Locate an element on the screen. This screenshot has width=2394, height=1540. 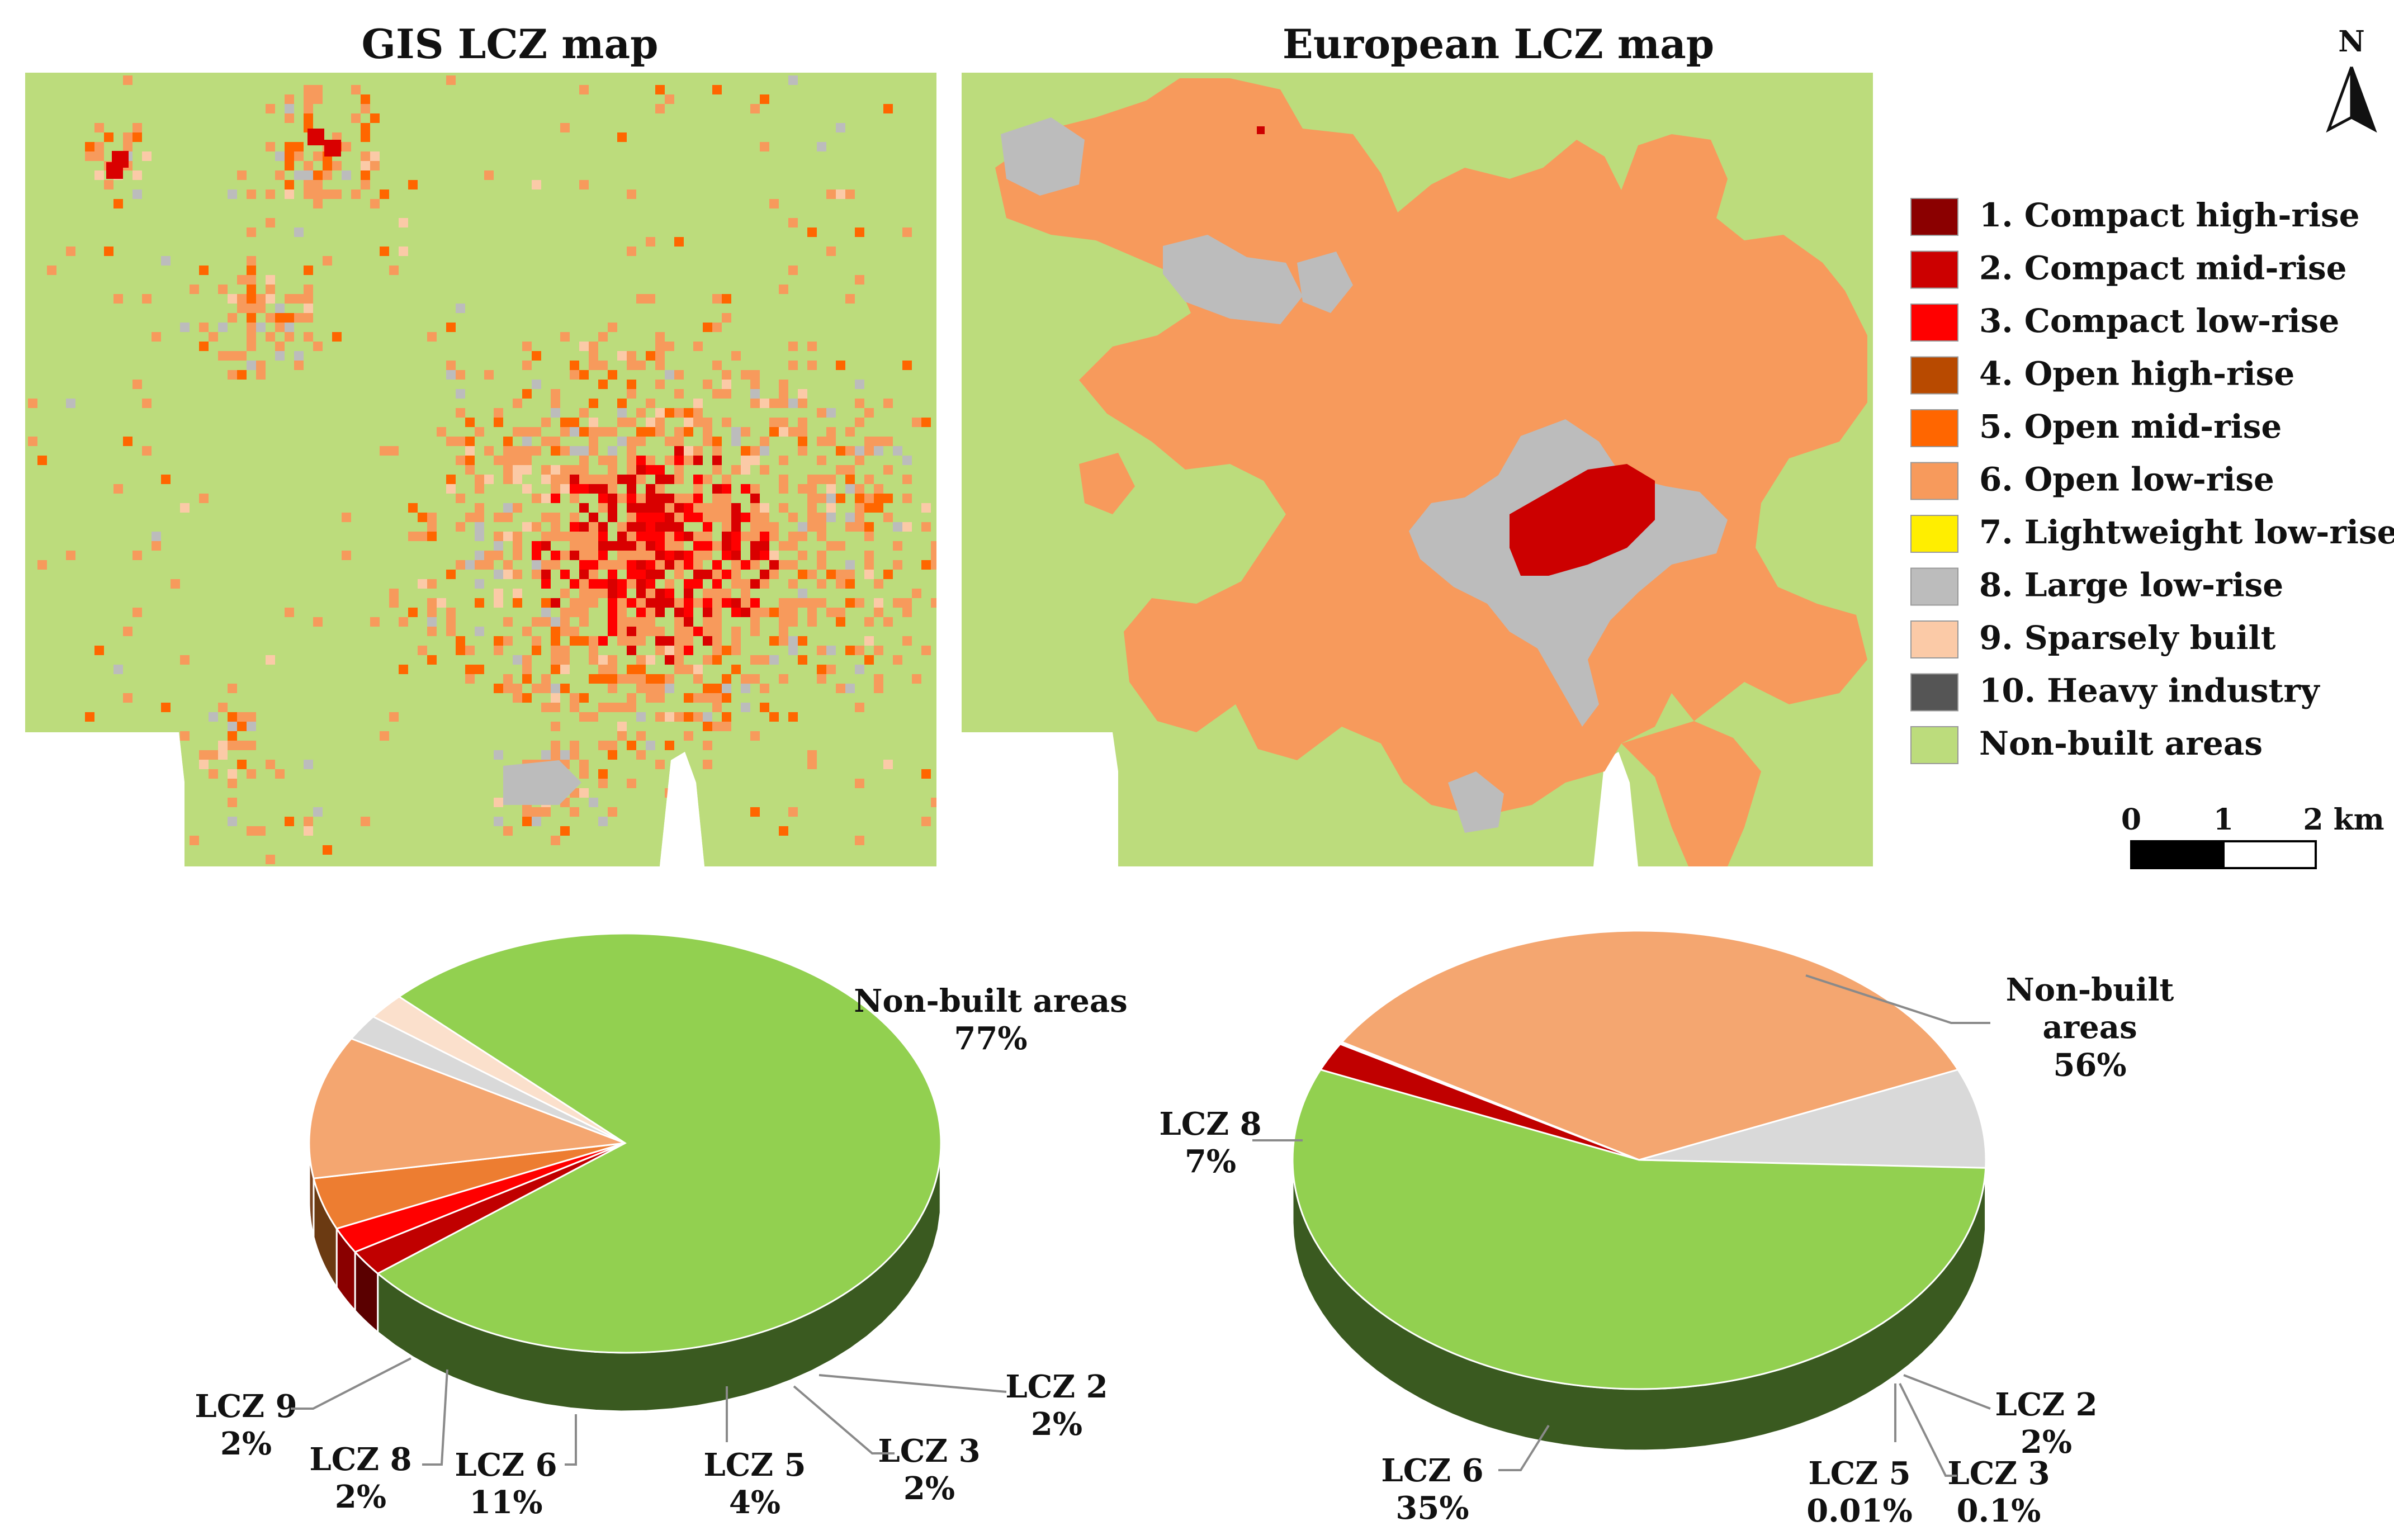
pie-label-line: LCZ 2 is located at coordinates (2046, 1404).